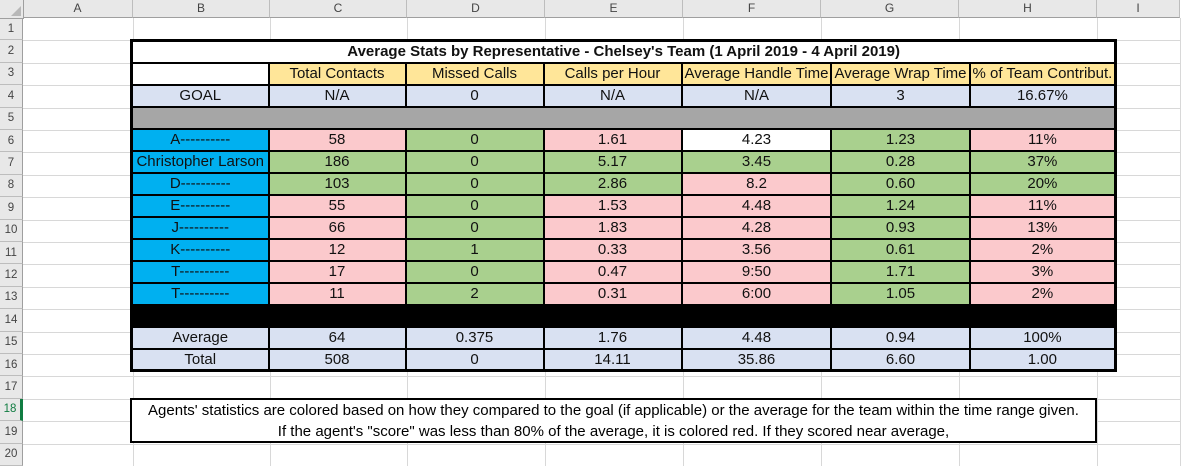 The width and height of the screenshot is (1181, 466). I want to click on stat-cell: 0.28, so click(900, 161).